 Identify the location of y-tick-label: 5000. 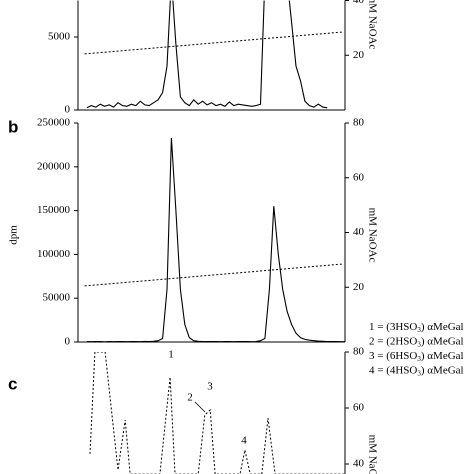
(59, 37).